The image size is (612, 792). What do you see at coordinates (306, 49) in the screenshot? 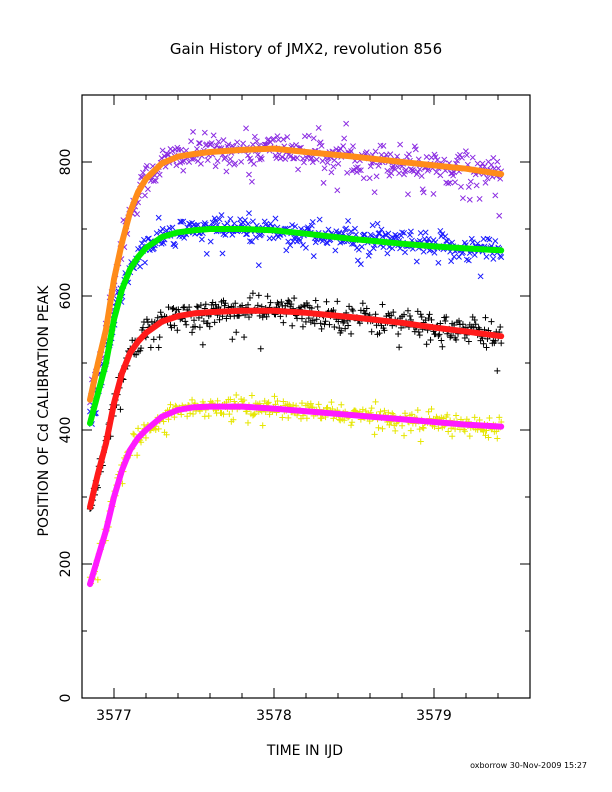
I see `chart-title: Gain History of JMX2, revolution 856` at bounding box center [306, 49].